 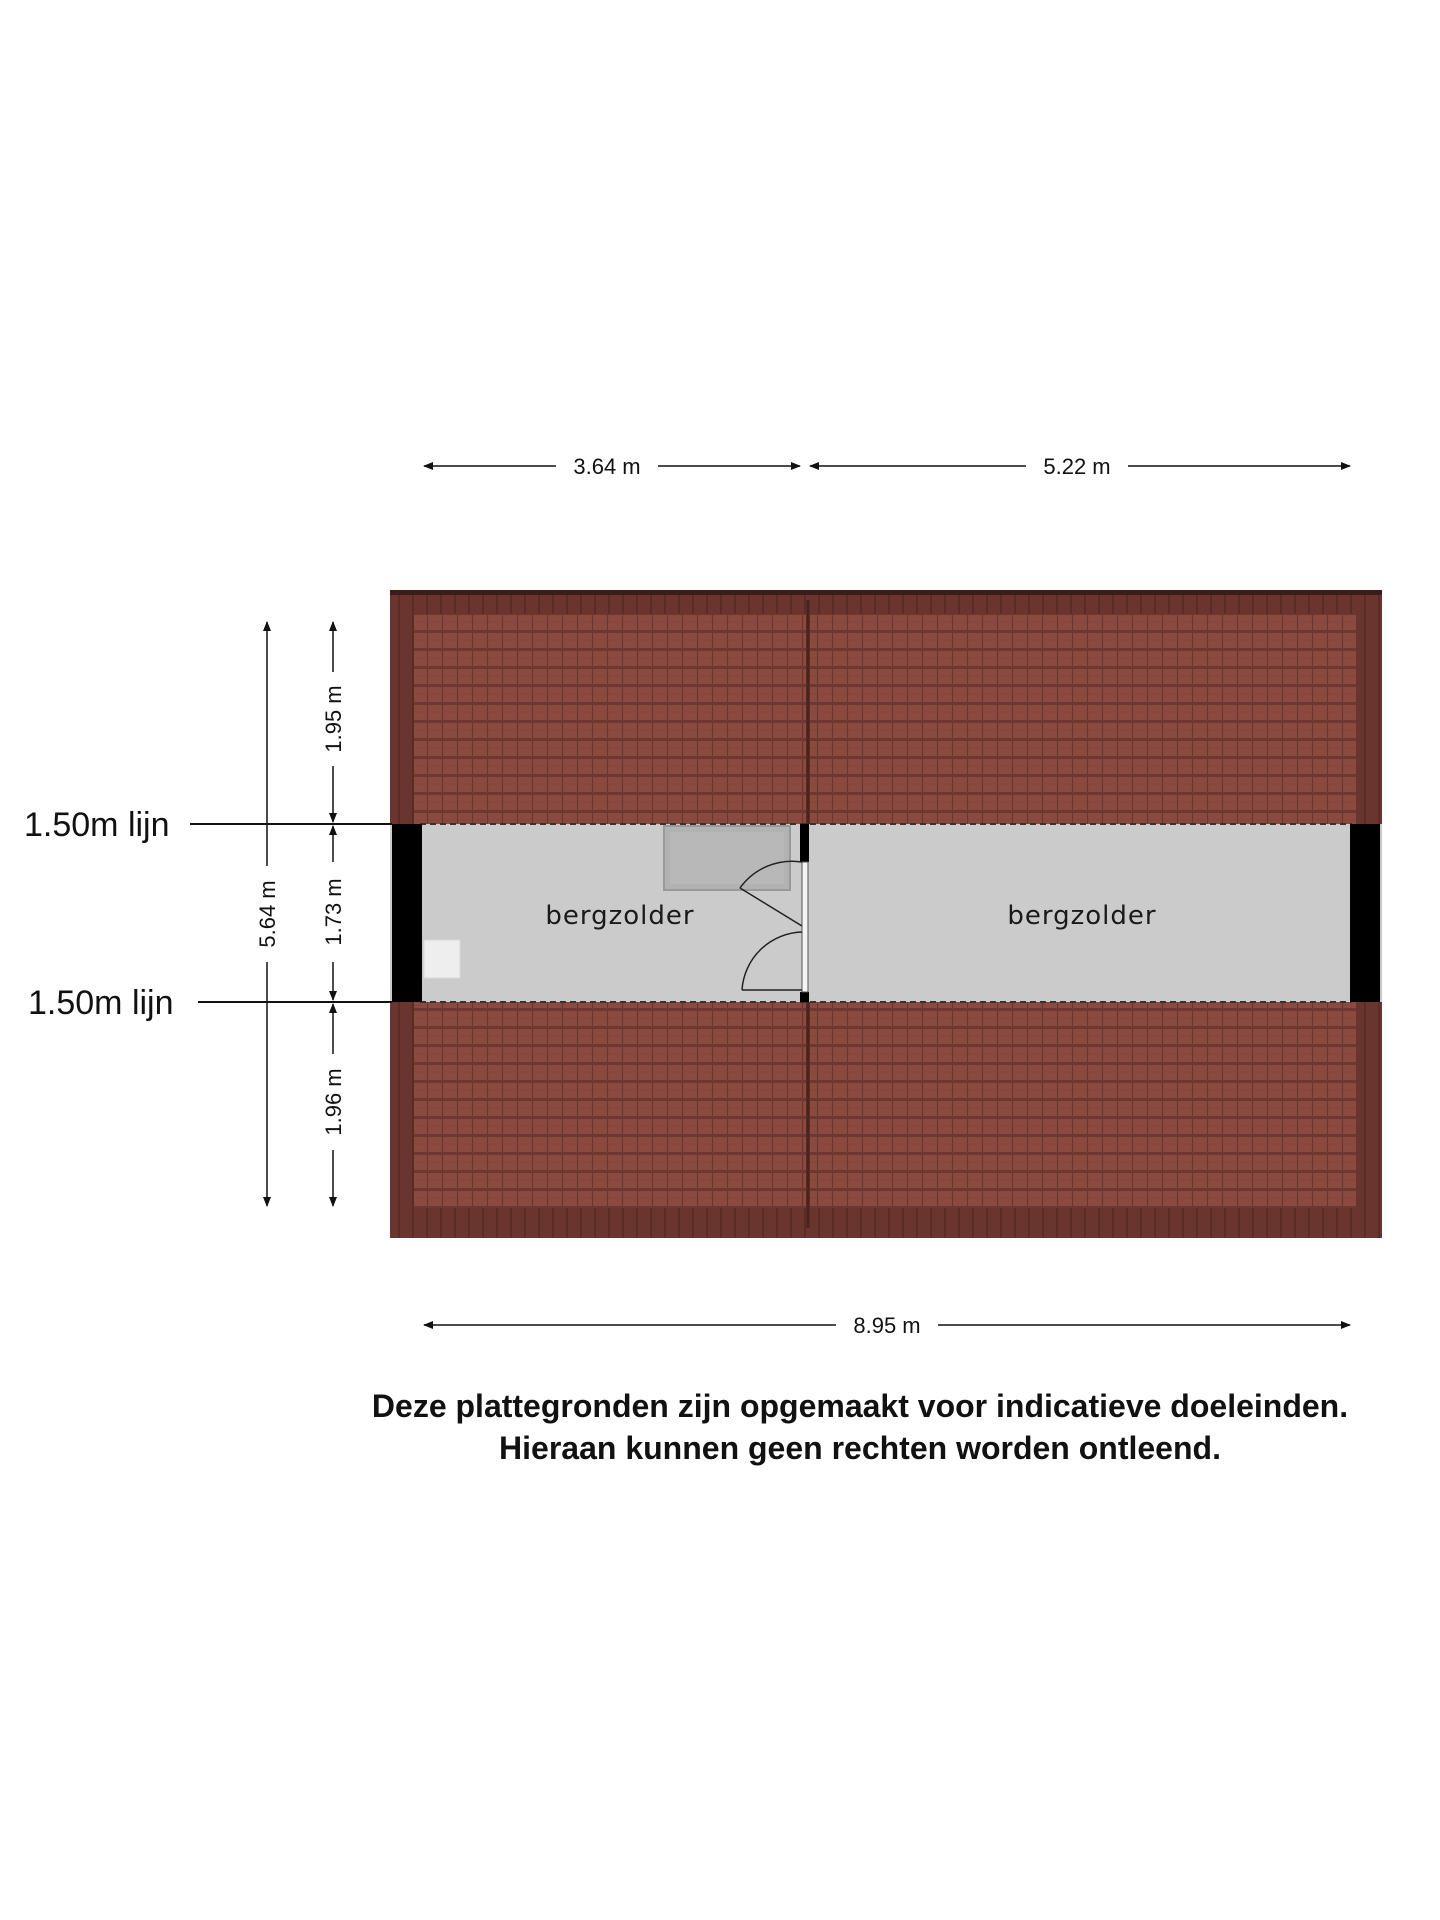 I want to click on bottom-dimension: 8.95 m, so click(x=887, y=1325).